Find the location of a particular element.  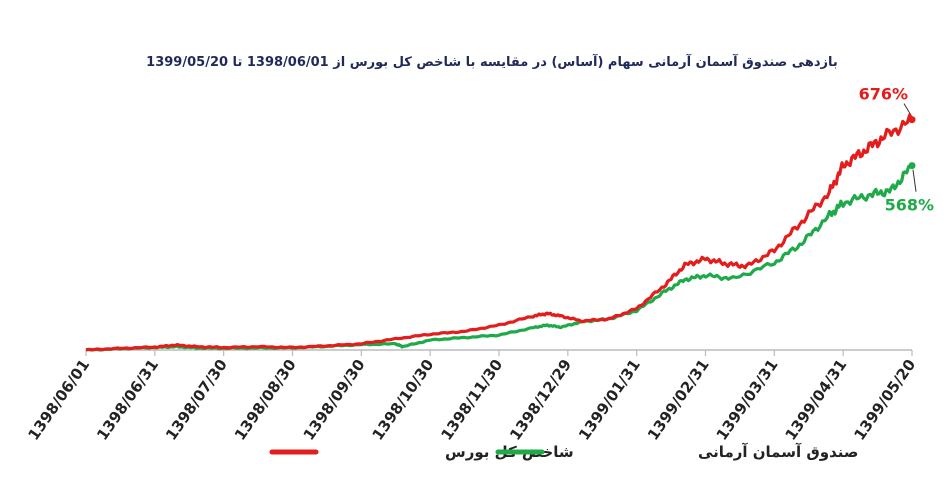

end-label-0: 676% is located at coordinates (883, 94).